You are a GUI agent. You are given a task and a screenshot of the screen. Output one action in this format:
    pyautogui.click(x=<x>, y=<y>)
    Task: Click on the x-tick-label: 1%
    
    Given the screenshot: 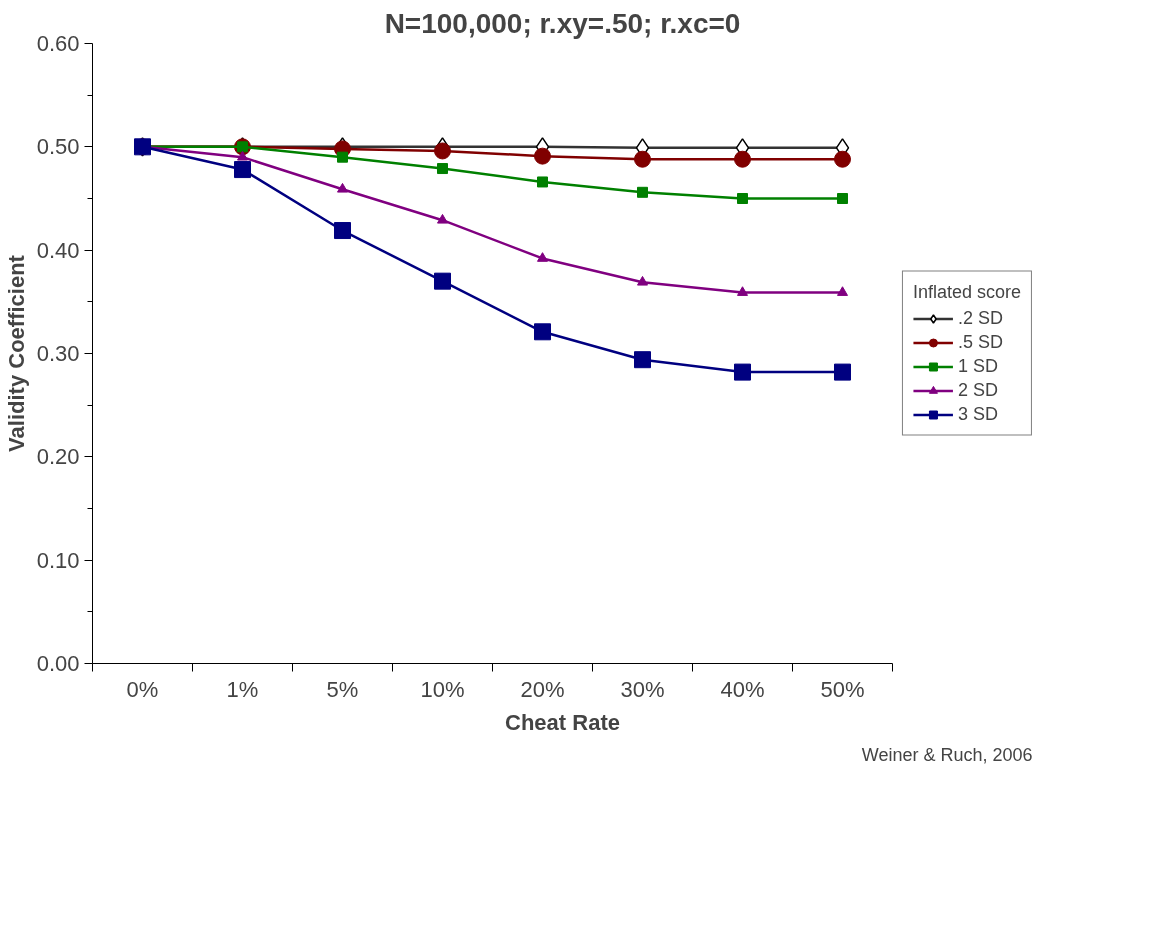 What is the action you would take?
    pyautogui.click(x=242, y=689)
    